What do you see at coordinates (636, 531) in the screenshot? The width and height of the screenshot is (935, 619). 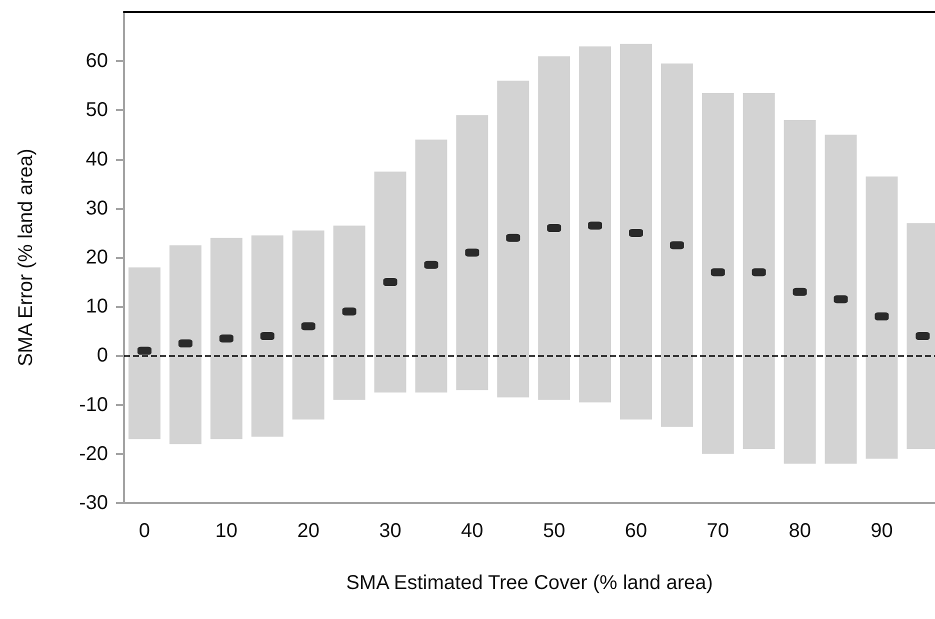 I see `x-tick-label: 60` at bounding box center [636, 531].